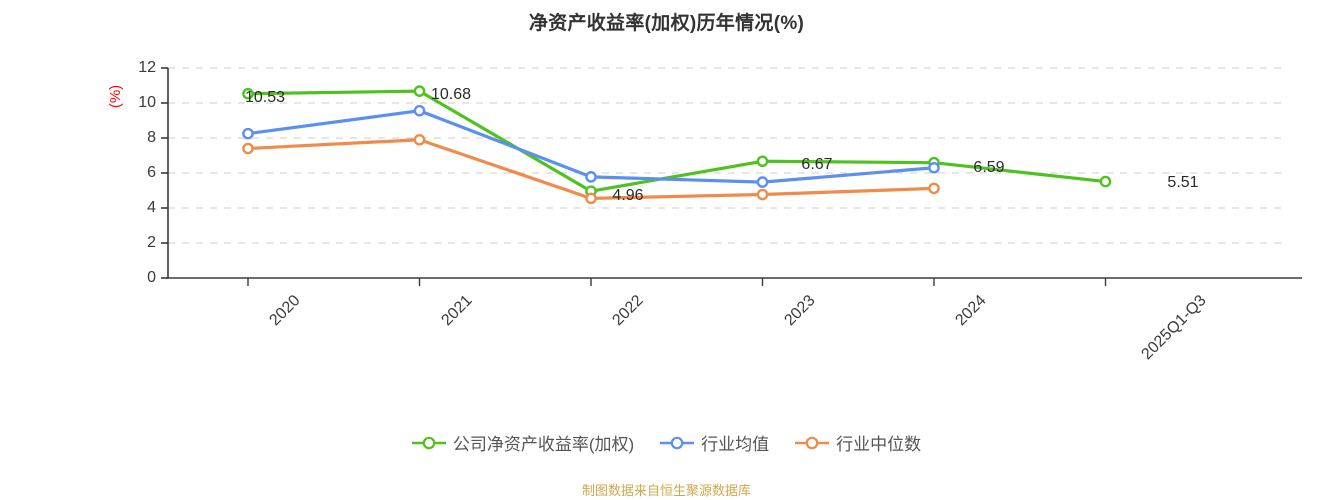 Image resolution: width=1333 pixels, height=500 pixels. I want to click on y-axis-ticks, so click(164, 173).